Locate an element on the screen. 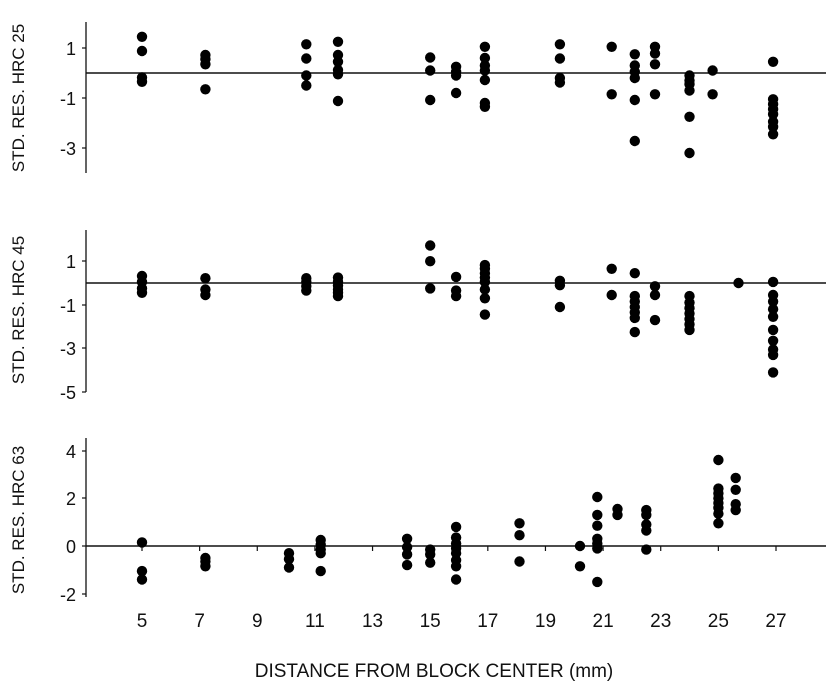 The height and width of the screenshot is (685, 828). x-axis-ticks: 5 7 9 11 13 15 17 19 21 23 25 27 is located at coordinates (462, 589).